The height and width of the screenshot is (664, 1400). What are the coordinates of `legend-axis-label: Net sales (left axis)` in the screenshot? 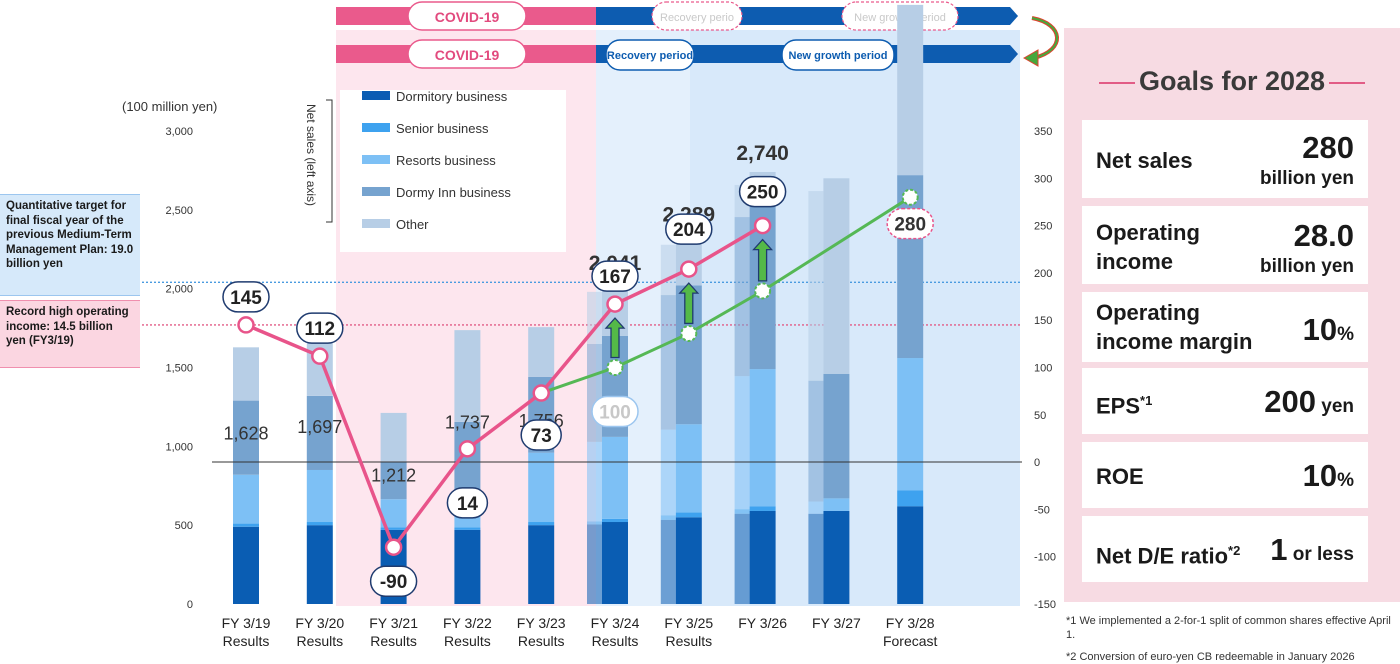 It's located at (311, 155).